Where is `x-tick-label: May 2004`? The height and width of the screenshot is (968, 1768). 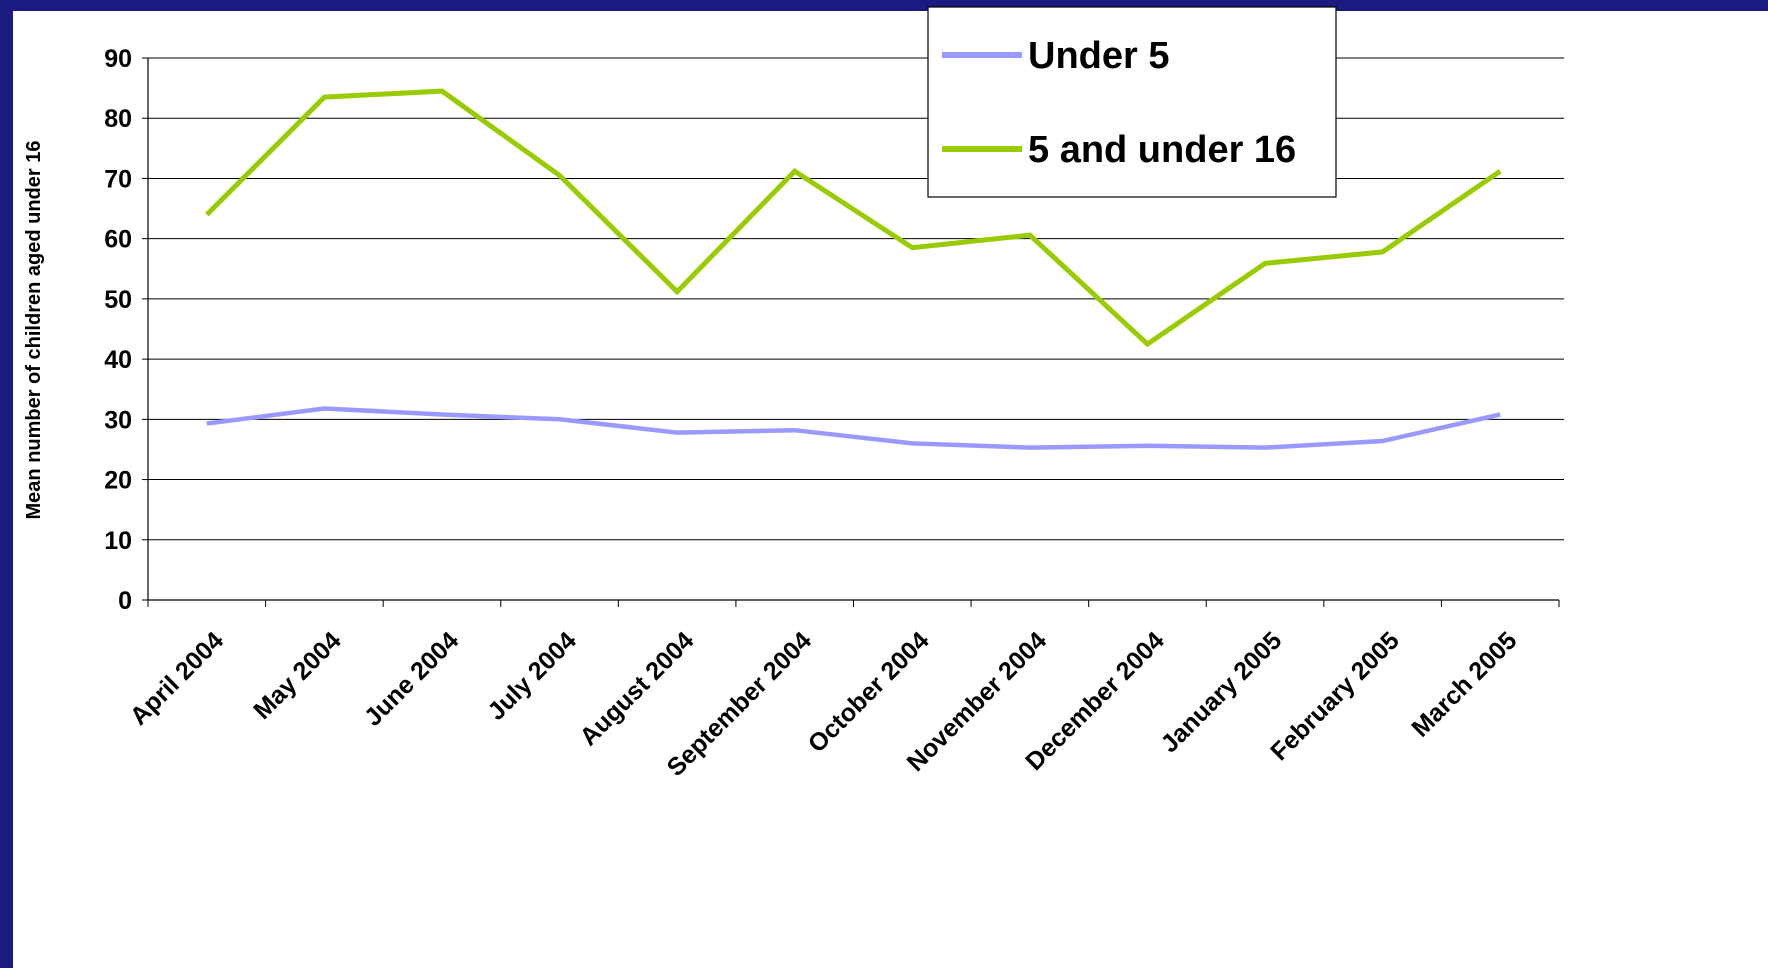
x-tick-label: May 2004 is located at coordinates (297, 675).